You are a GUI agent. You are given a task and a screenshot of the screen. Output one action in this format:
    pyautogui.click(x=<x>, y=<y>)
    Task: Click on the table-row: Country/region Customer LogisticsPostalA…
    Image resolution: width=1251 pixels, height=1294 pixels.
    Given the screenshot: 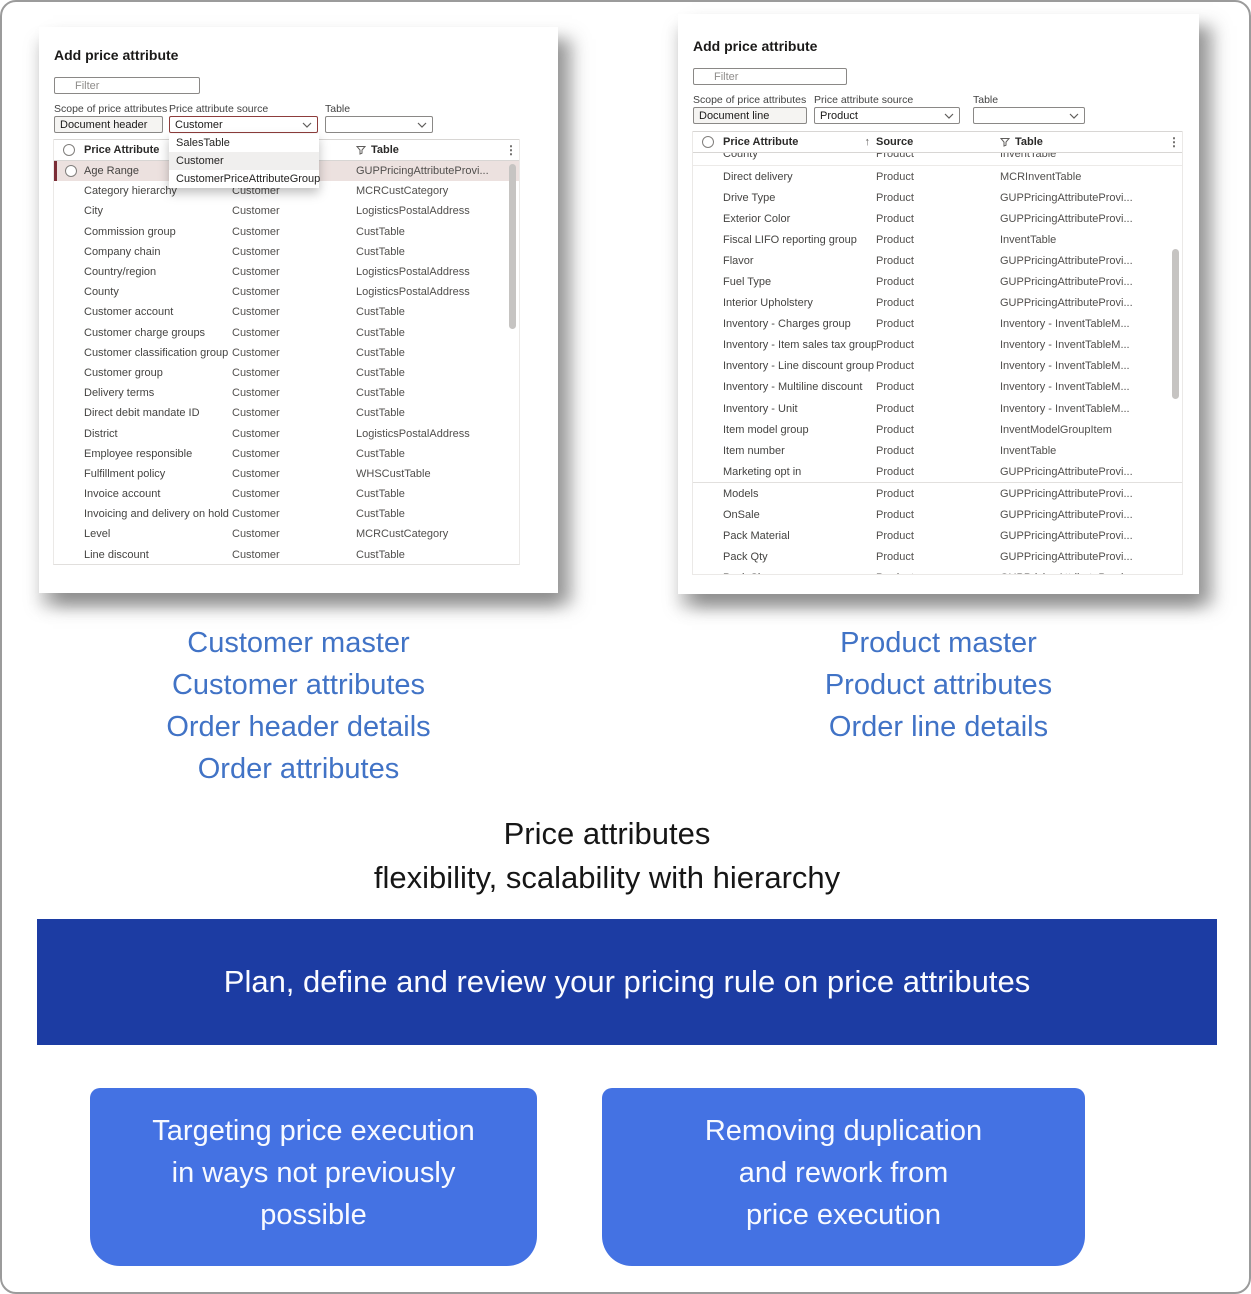 What is the action you would take?
    pyautogui.click(x=277, y=272)
    